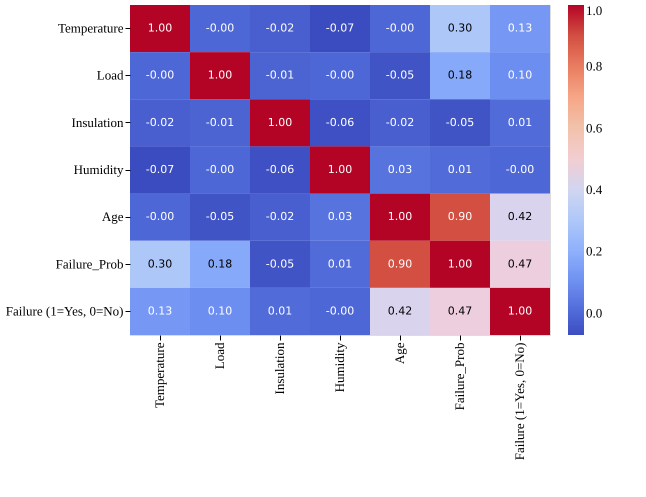  Describe the element at coordinates (399, 353) in the screenshot. I see `x-tick-label: Age` at that location.